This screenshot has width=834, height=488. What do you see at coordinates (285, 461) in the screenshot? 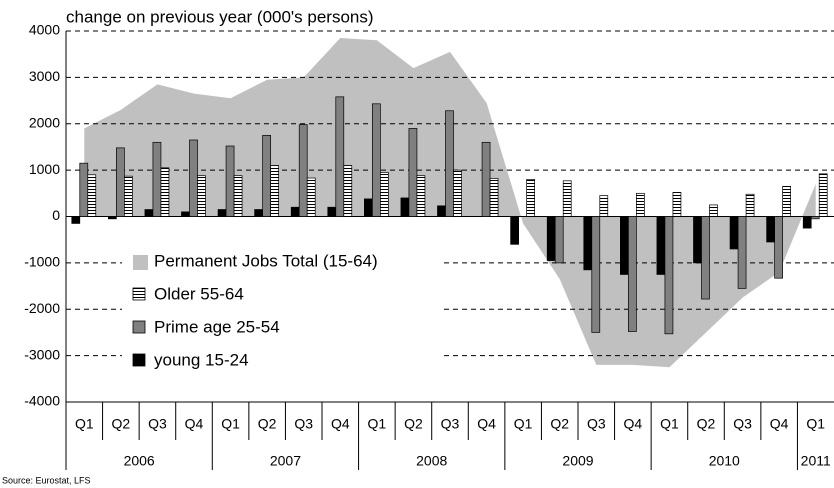
I see `year-label: 2007` at bounding box center [285, 461].